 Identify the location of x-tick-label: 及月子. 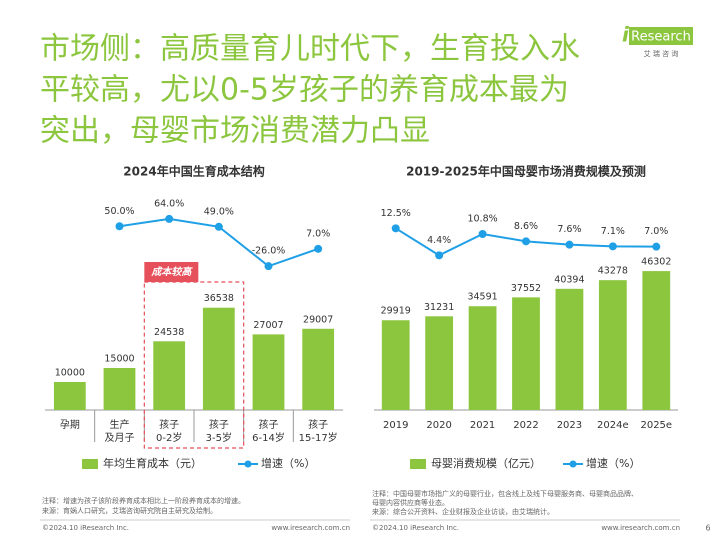
(120, 438).